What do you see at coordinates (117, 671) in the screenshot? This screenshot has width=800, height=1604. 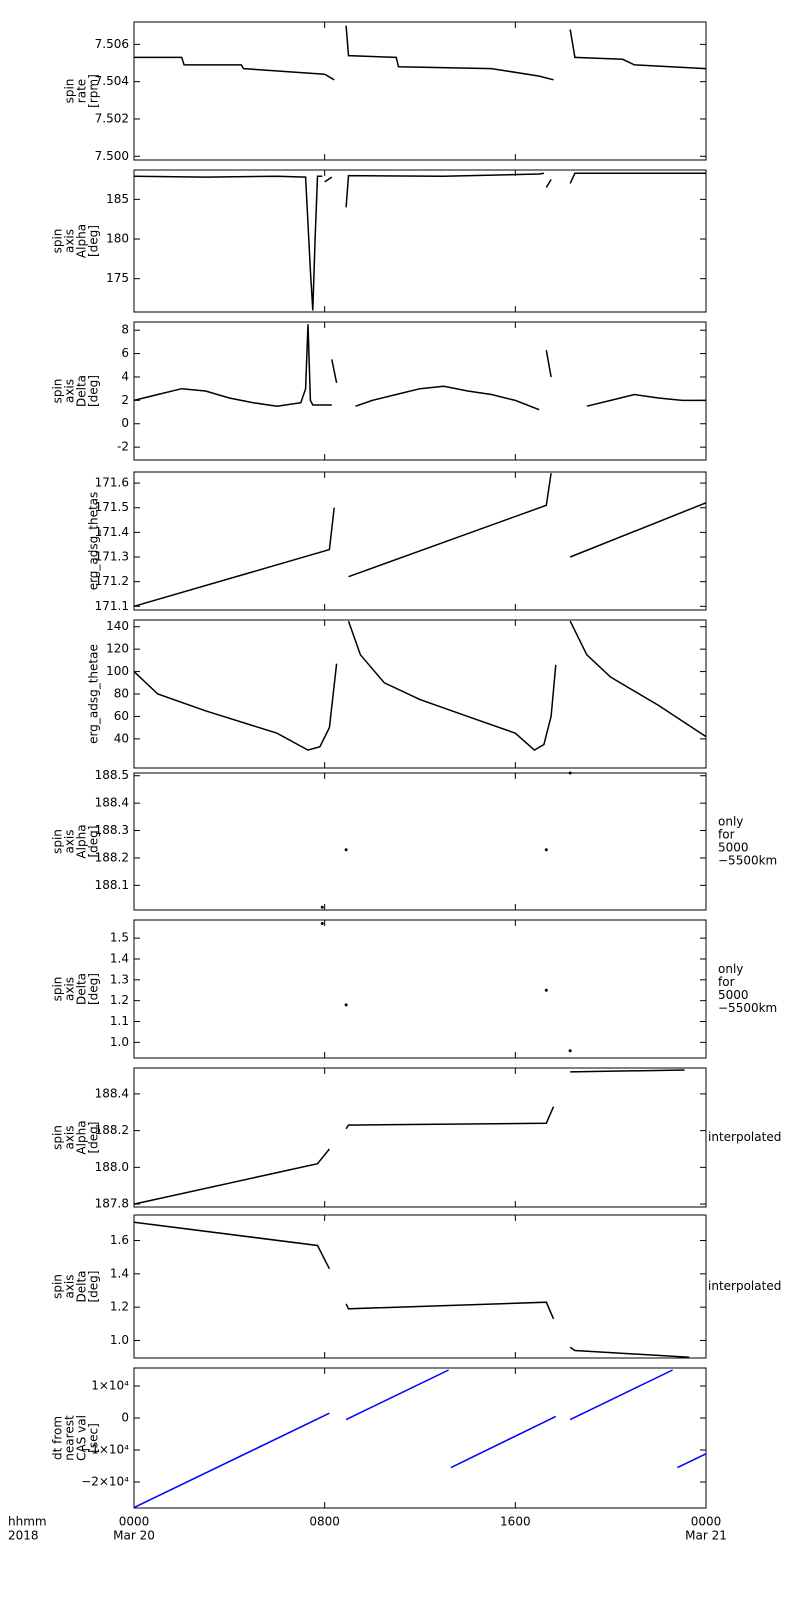 I see `y-tick-label: 100` at bounding box center [117, 671].